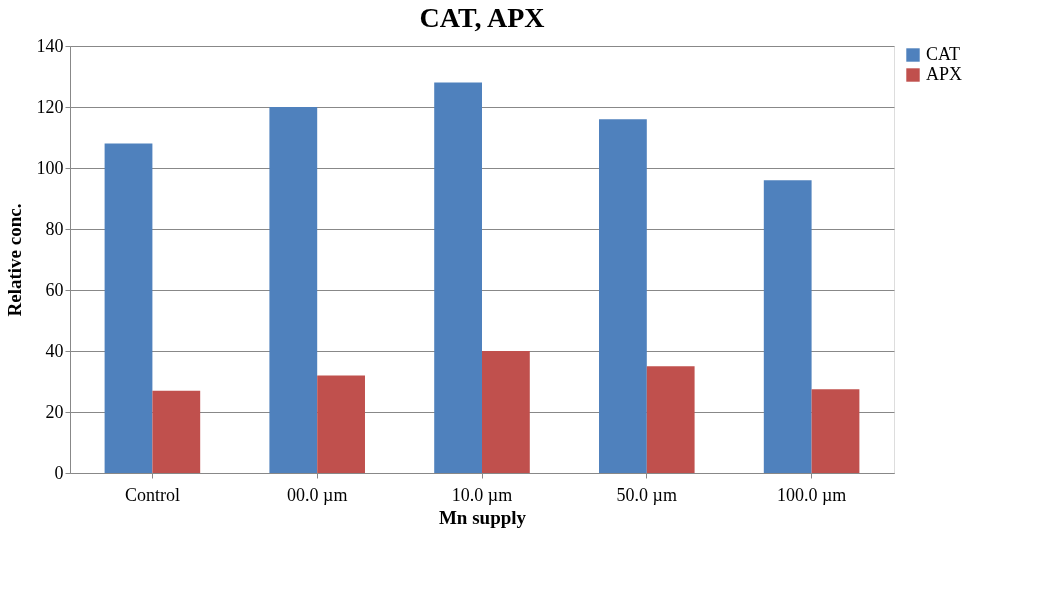 The width and height of the screenshot is (1061, 609). I want to click on chart-title: CAT, APX, so click(482, 17).